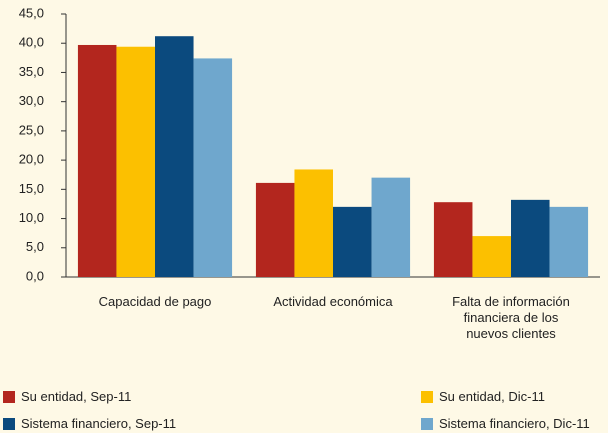  I want to click on y-tick-label: 45,0, so click(31, 12).